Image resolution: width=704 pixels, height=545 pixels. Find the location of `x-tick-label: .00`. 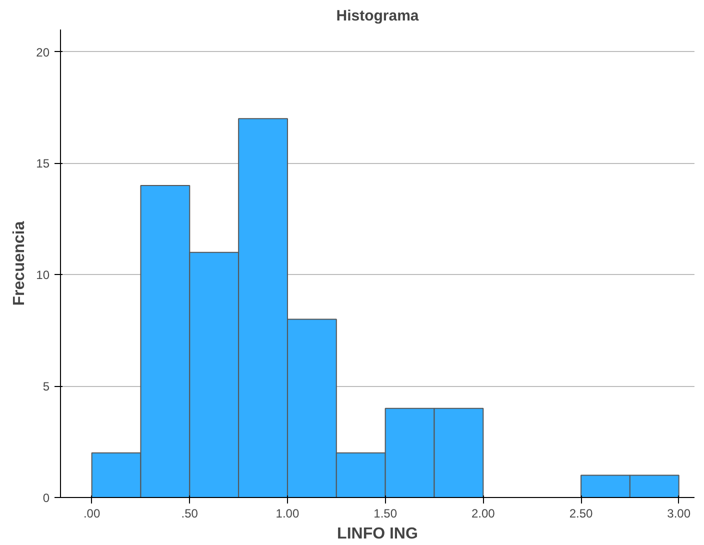

x-tick-label: .00 is located at coordinates (91, 513).